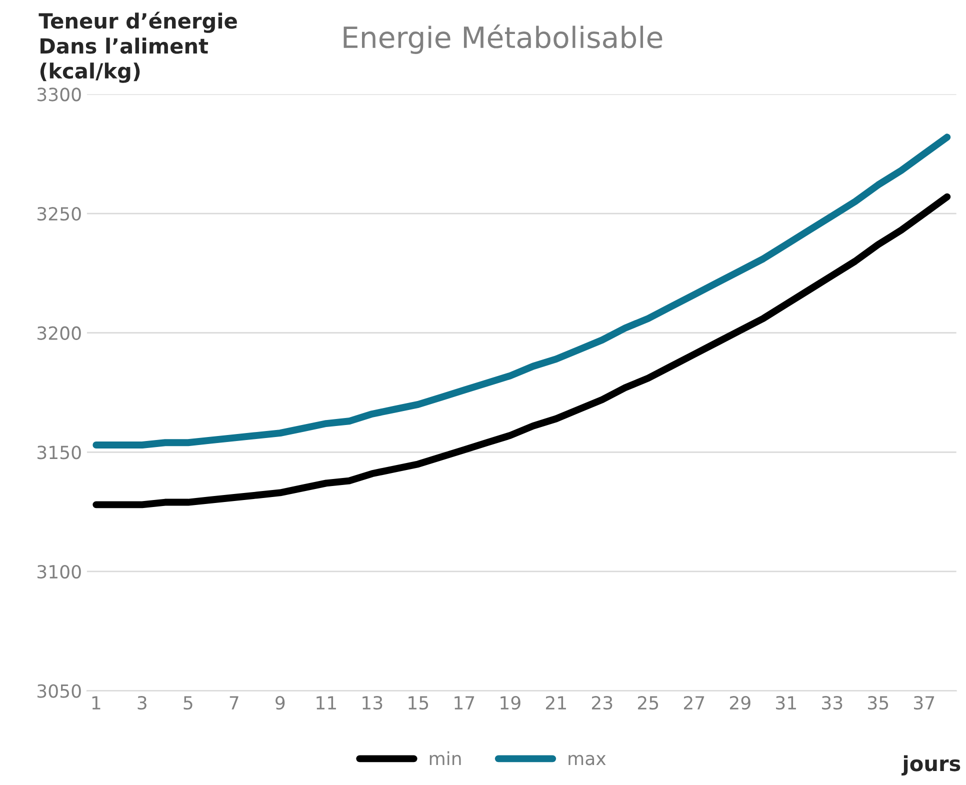 The width and height of the screenshot is (966, 785). What do you see at coordinates (142, 703) in the screenshot?
I see `x-tick-label: 3` at bounding box center [142, 703].